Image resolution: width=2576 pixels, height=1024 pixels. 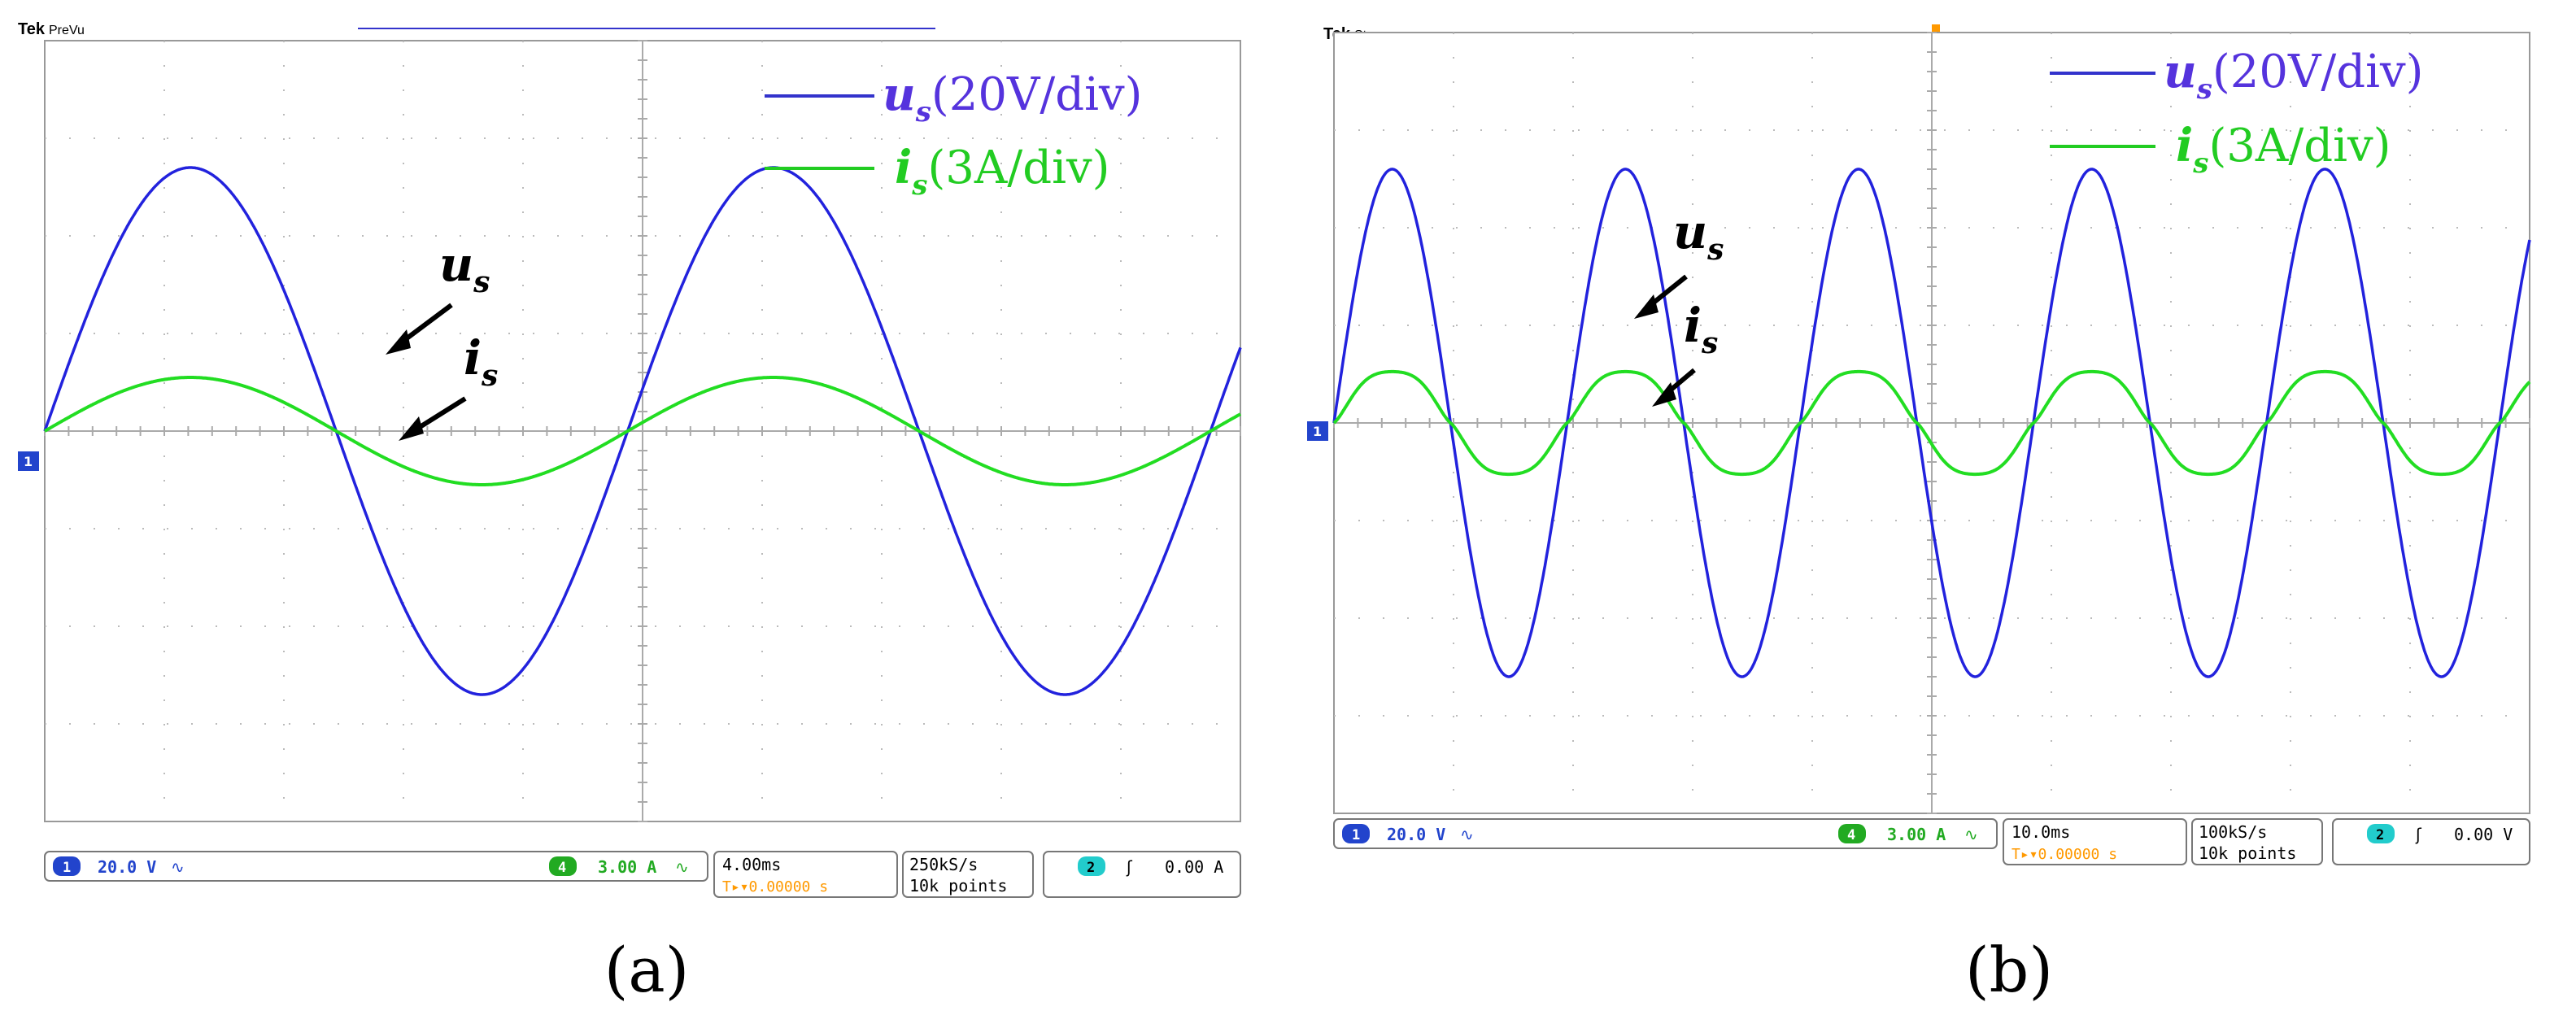 I want to click on sample-rate: 250kS/s, so click(x=943, y=864).